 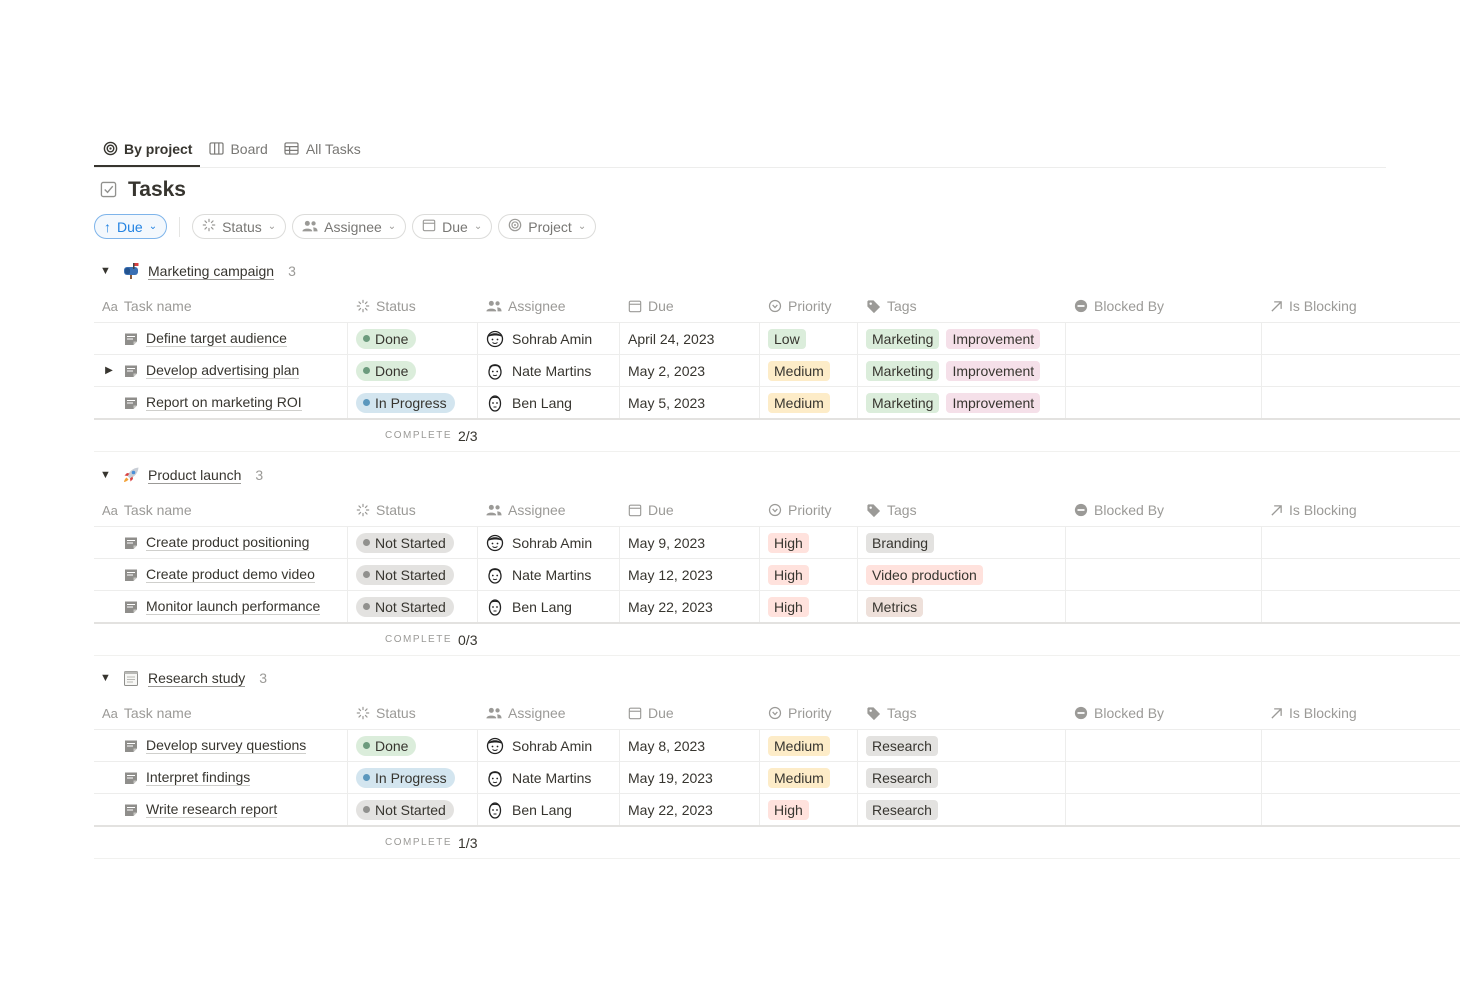 What do you see at coordinates (233, 606) in the screenshot?
I see `task-name: Monitor launch performance` at bounding box center [233, 606].